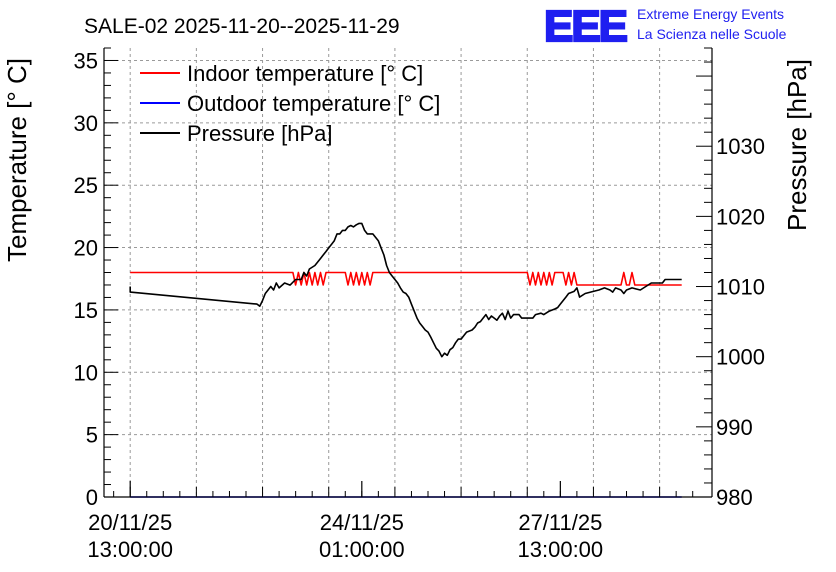 The width and height of the screenshot is (836, 572). I want to click on y-left-tick-label: 0, so click(92, 497).